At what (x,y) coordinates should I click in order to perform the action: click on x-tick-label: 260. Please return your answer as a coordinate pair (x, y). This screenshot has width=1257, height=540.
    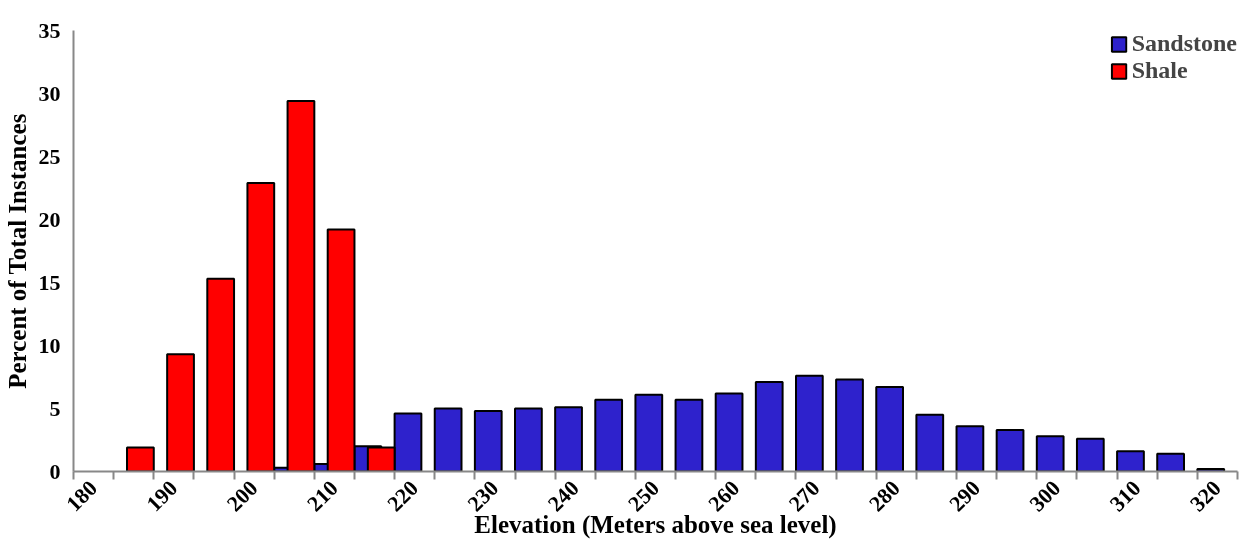
    Looking at the image, I should click on (724, 496).